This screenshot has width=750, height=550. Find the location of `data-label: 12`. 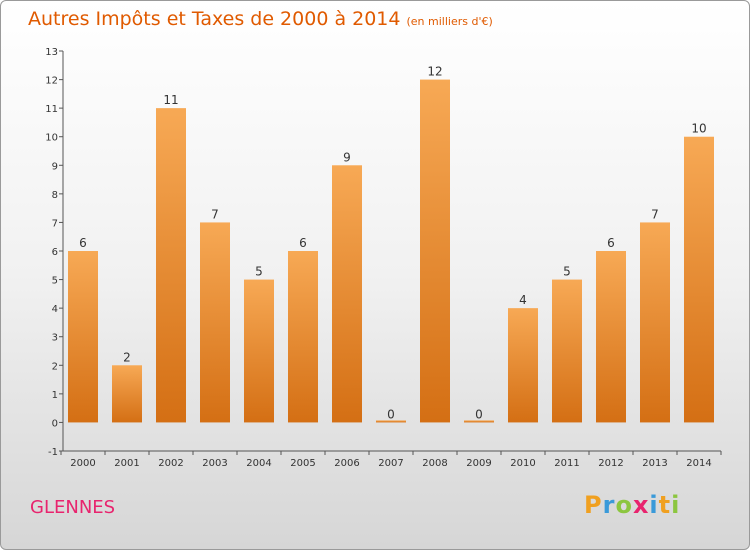

data-label: 12 is located at coordinates (434, 72).